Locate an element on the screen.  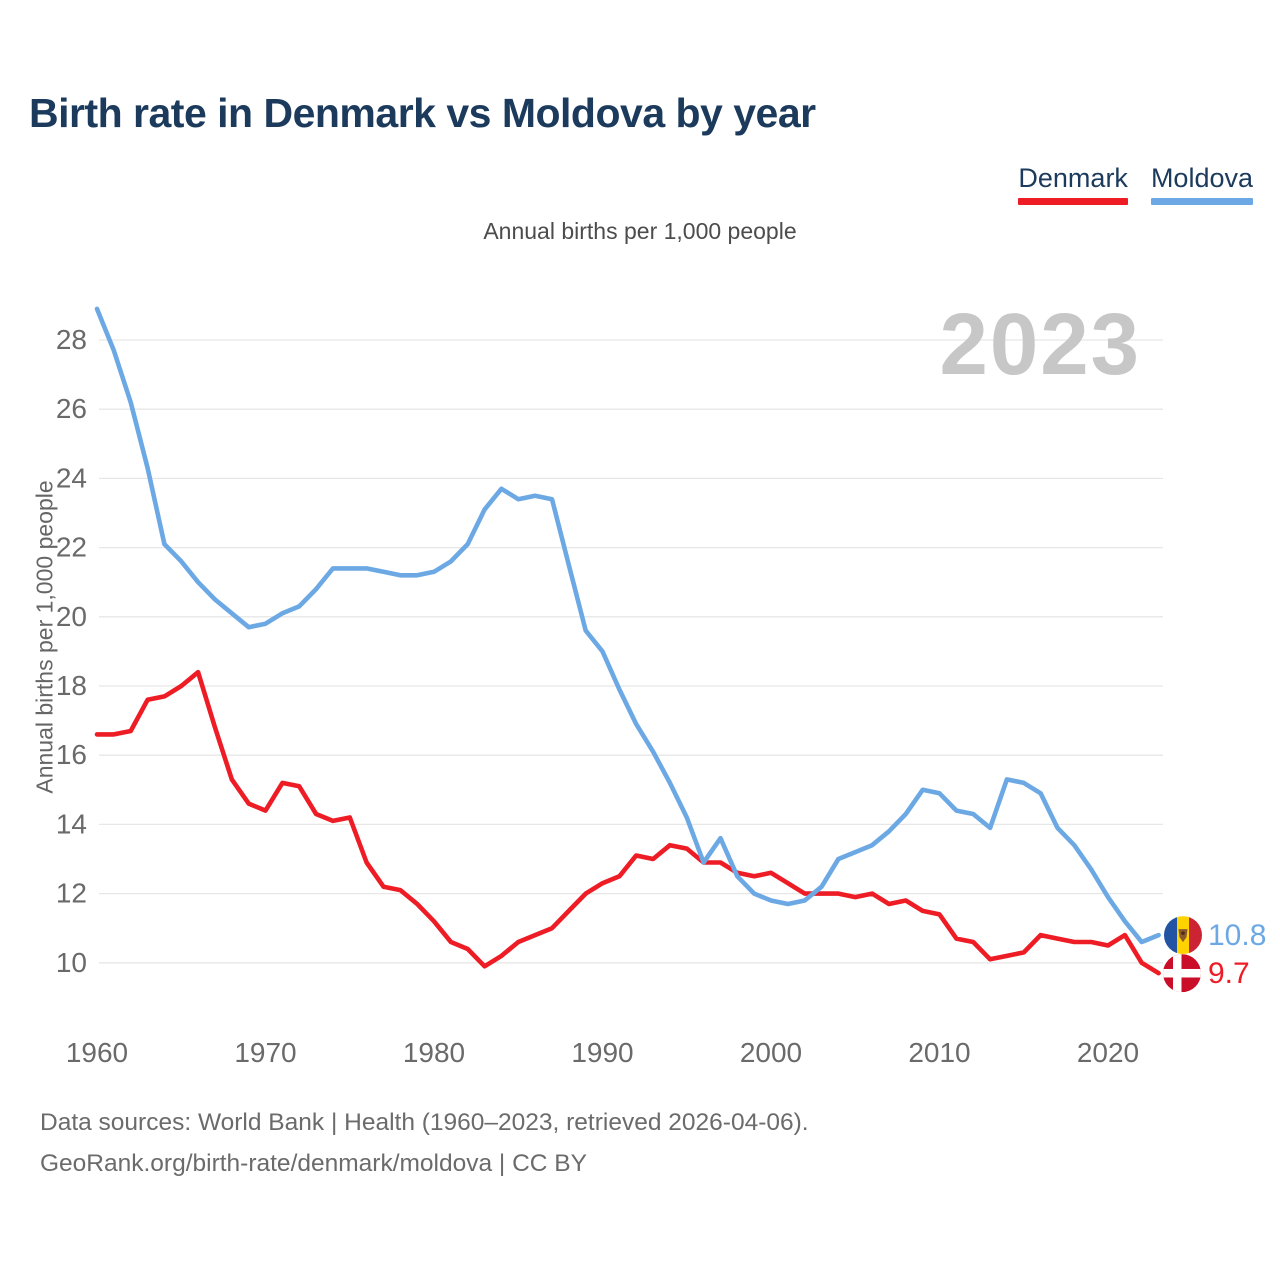
x-tick-label: 1980 is located at coordinates (434, 1052).